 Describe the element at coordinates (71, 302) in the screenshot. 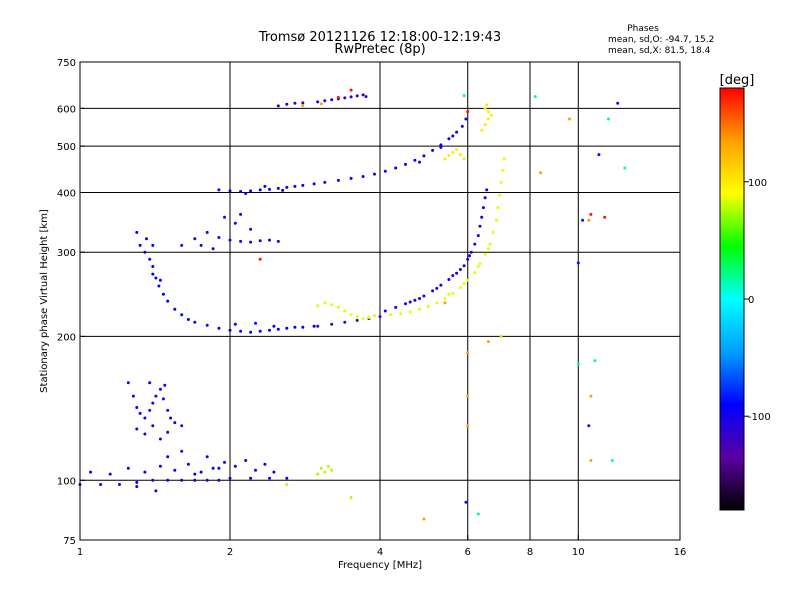

I see `y-axis-ticks: 75 100 200 300 400 500 600 750` at that location.